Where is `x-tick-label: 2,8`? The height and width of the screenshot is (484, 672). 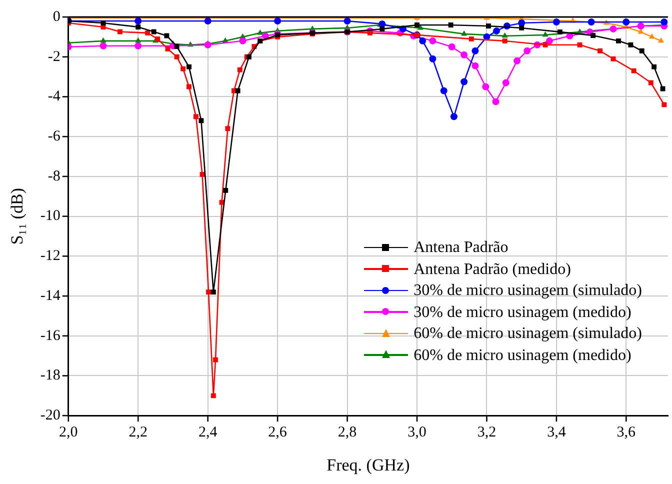 x-tick-label: 2,8 is located at coordinates (347, 432).